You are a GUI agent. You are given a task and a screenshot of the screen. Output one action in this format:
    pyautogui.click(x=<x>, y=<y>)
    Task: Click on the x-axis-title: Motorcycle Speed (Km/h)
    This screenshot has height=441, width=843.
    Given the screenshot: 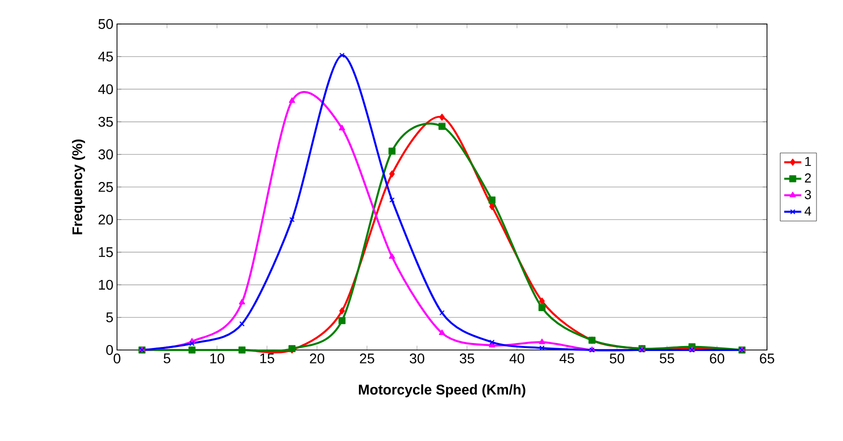 What is the action you would take?
    pyautogui.click(x=442, y=391)
    